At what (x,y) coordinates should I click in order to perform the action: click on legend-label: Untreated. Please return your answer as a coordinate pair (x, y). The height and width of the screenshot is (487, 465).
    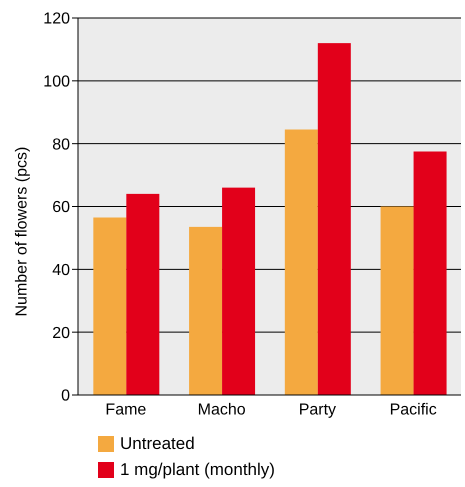
    Looking at the image, I should click on (157, 444).